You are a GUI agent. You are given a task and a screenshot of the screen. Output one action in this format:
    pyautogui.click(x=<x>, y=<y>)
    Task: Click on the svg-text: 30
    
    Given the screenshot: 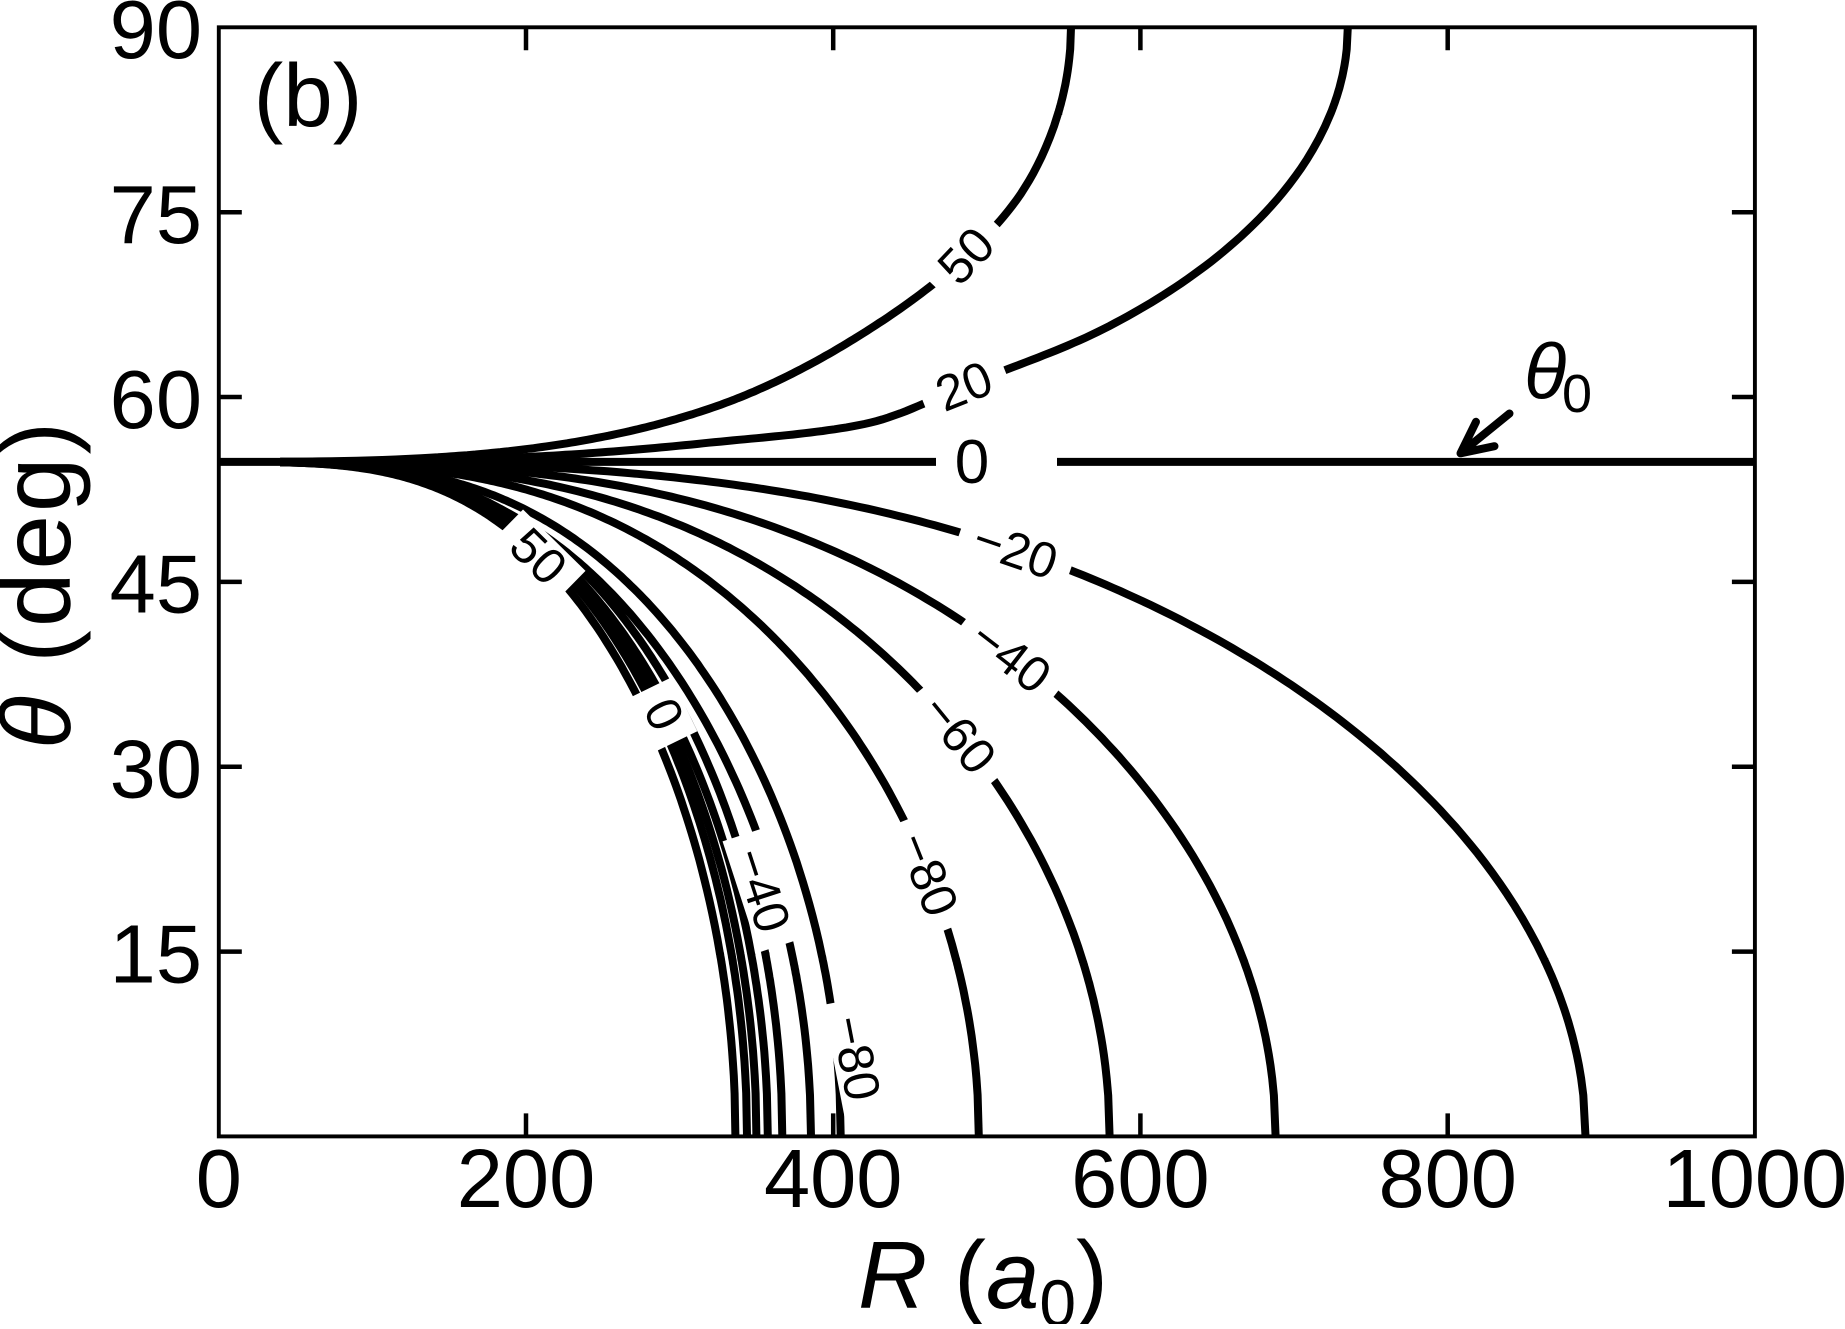 What is the action you would take?
    pyautogui.click(x=156, y=769)
    